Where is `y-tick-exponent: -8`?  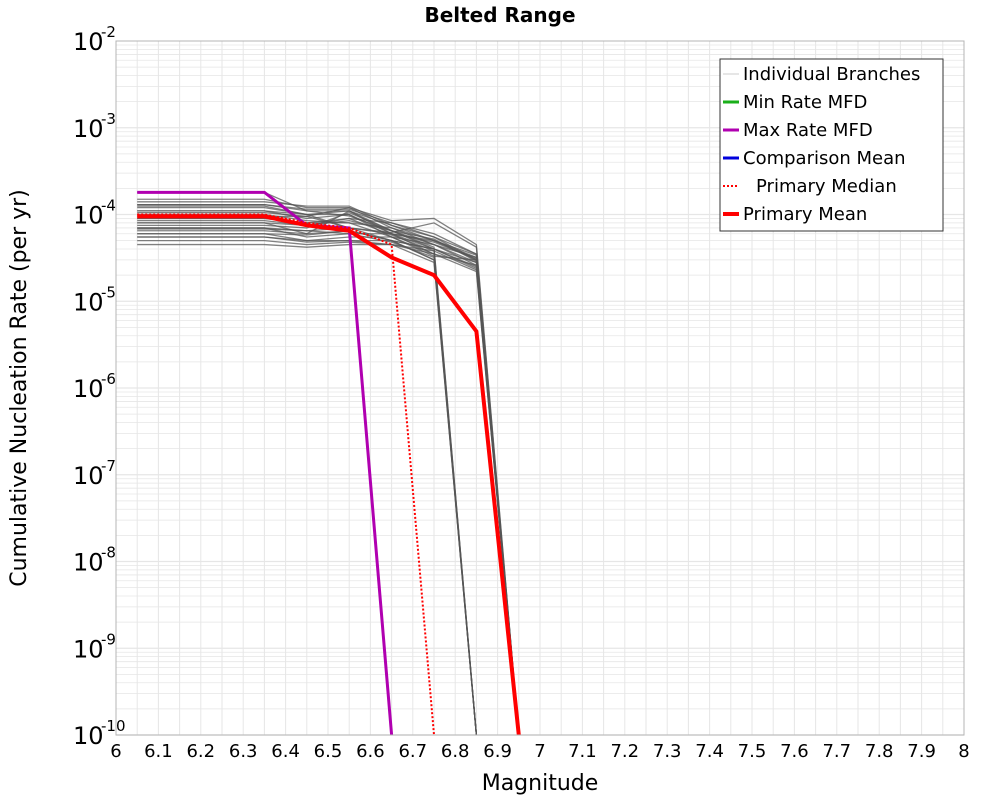 y-tick-exponent: -8 is located at coordinates (108, 553).